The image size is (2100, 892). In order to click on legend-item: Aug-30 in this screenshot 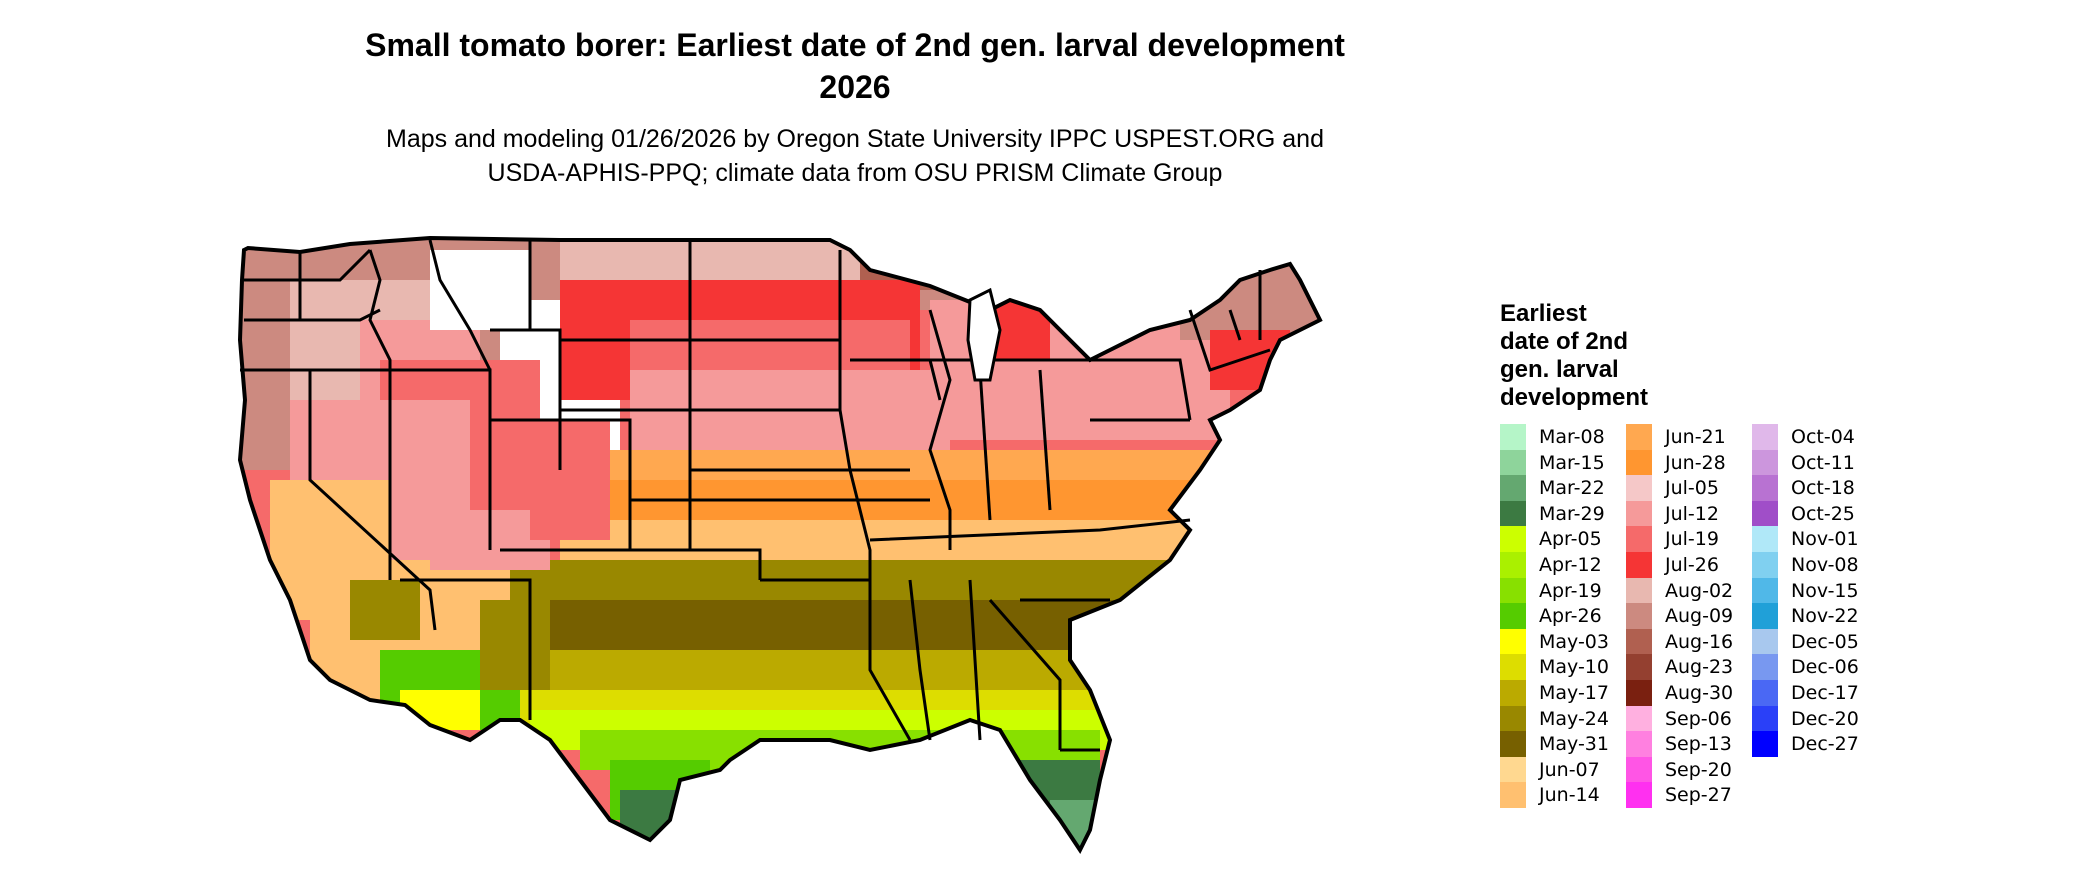, I will do `click(1689, 692)`.